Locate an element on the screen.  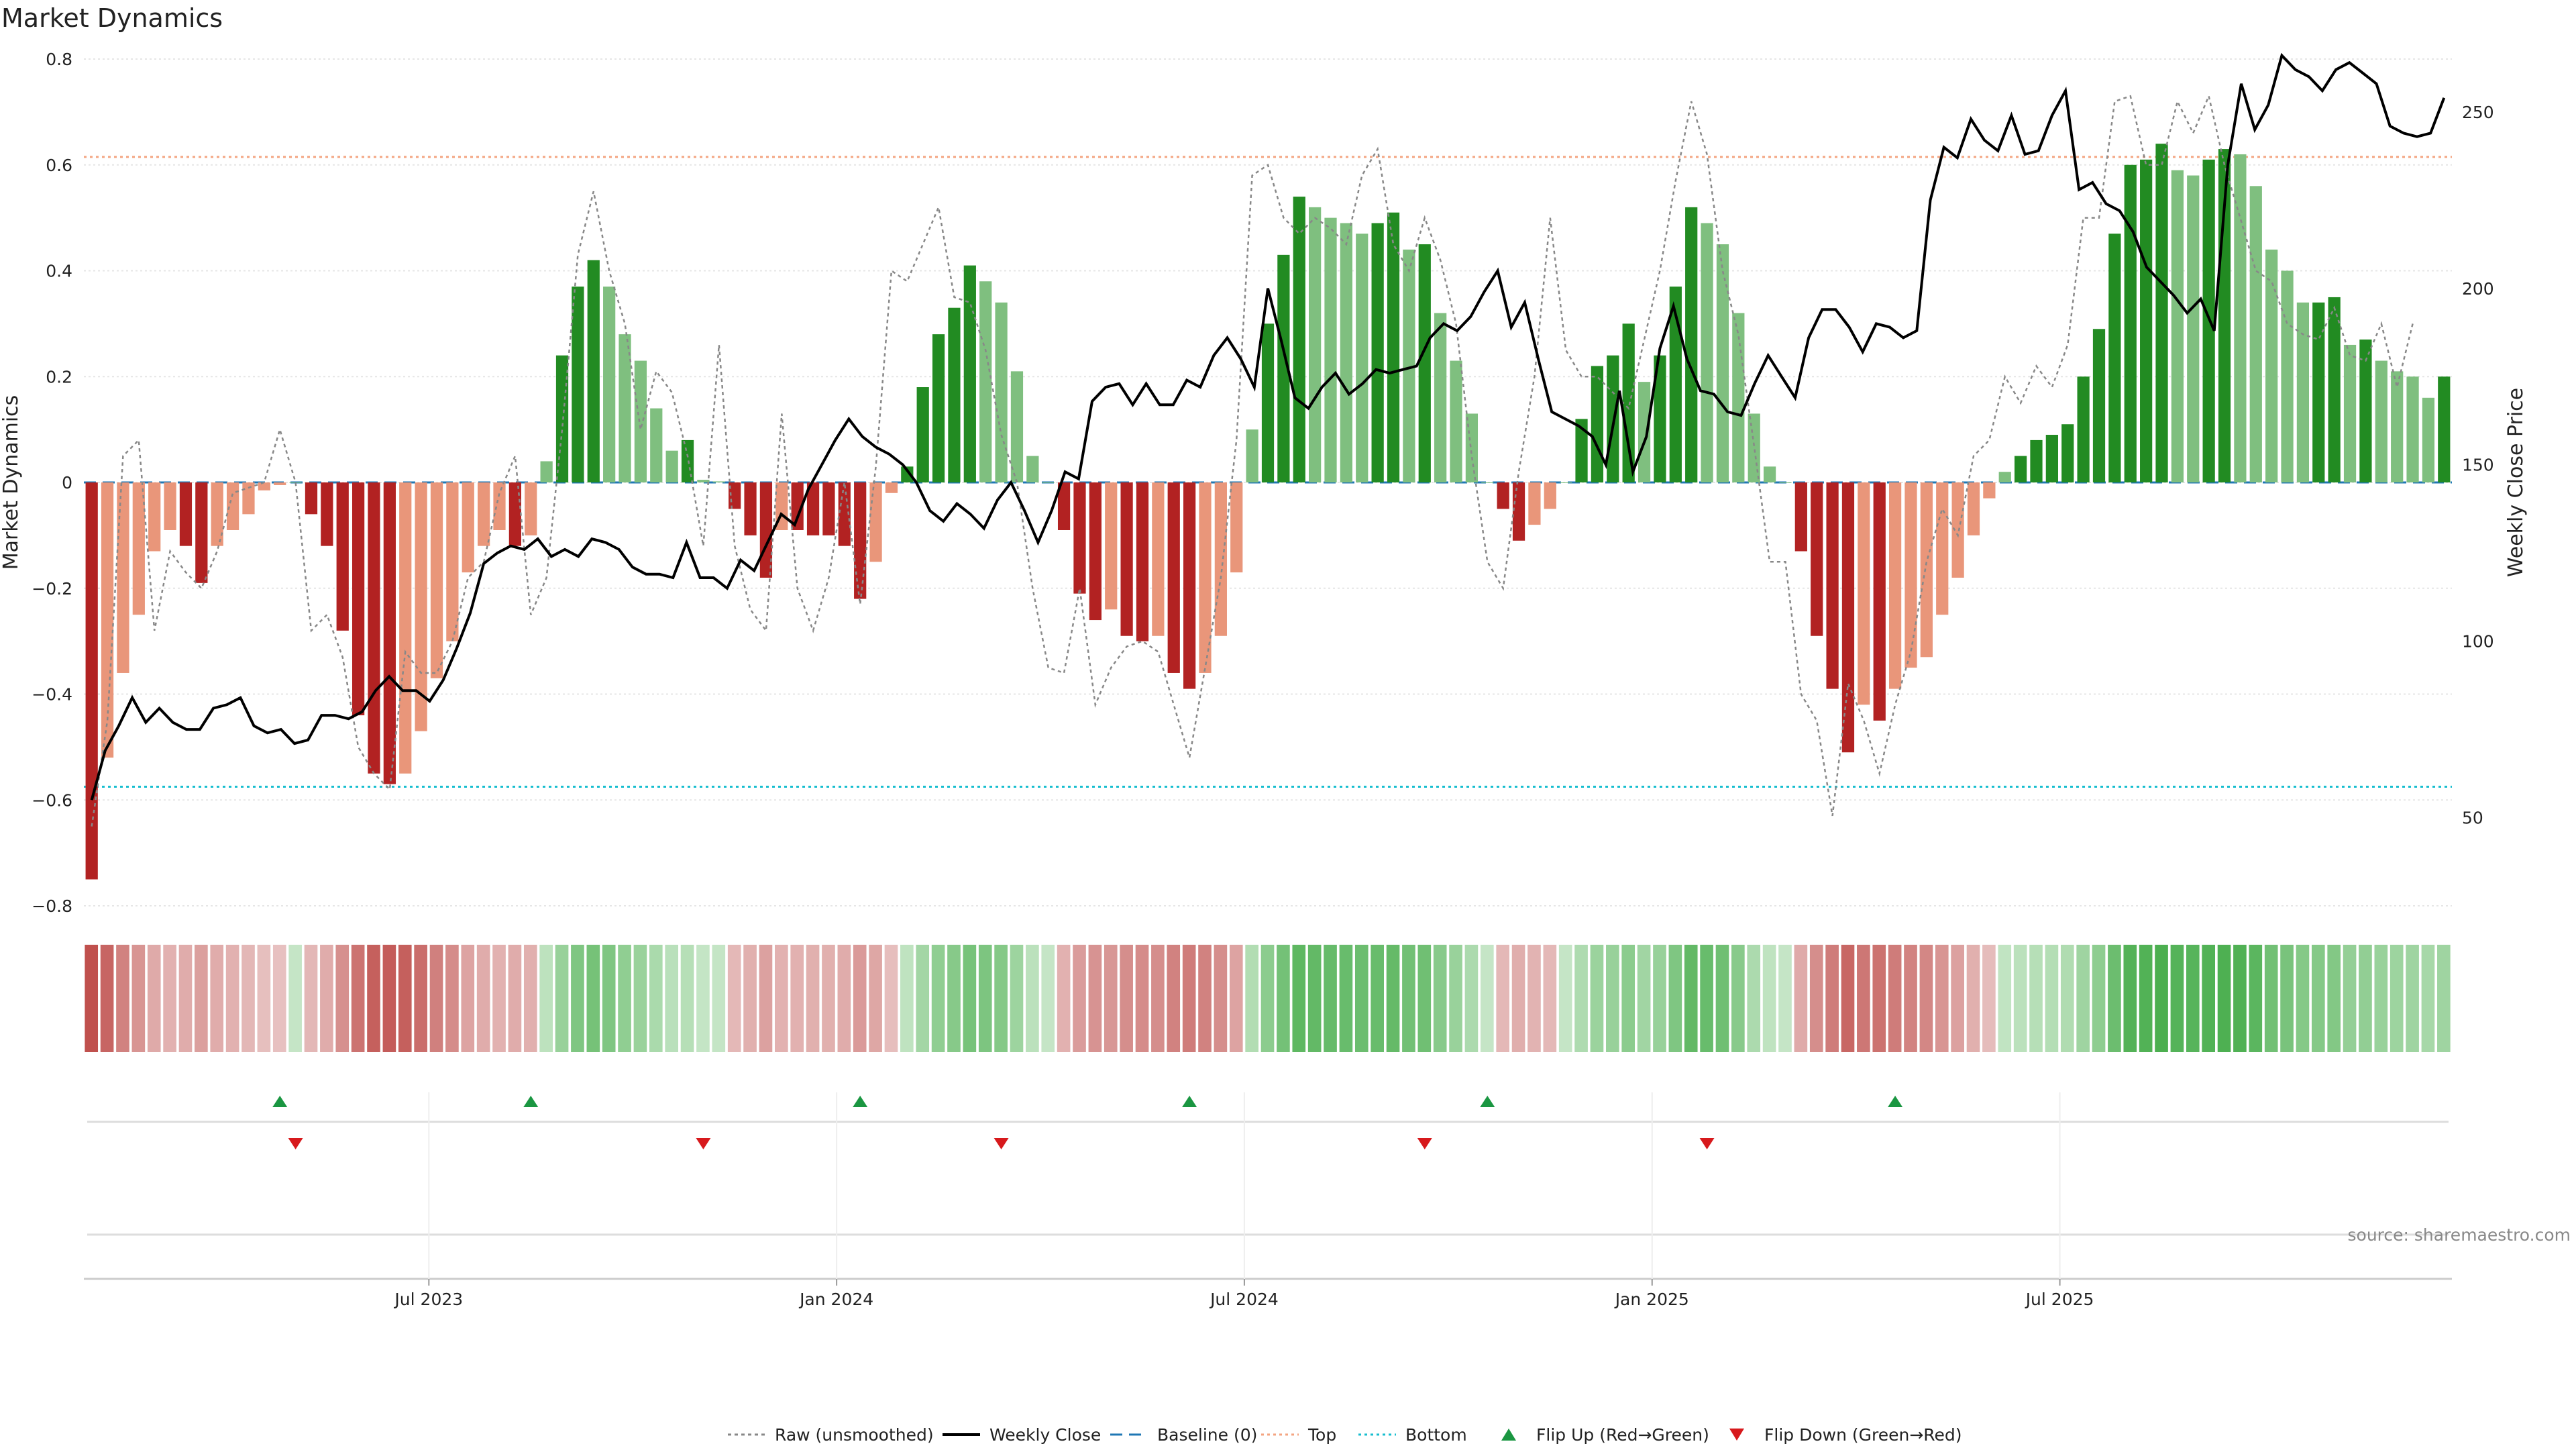
left-axis-title: Market Dynamics is located at coordinates (11, 483).